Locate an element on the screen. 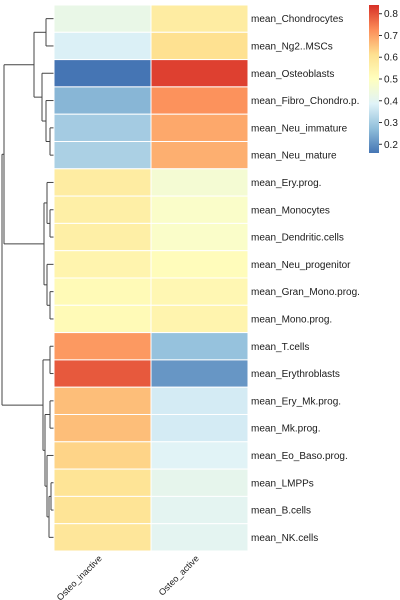 Image resolution: width=400 pixels, height=600 pixels. row-label: mean_Ery.prog. is located at coordinates (286, 183).